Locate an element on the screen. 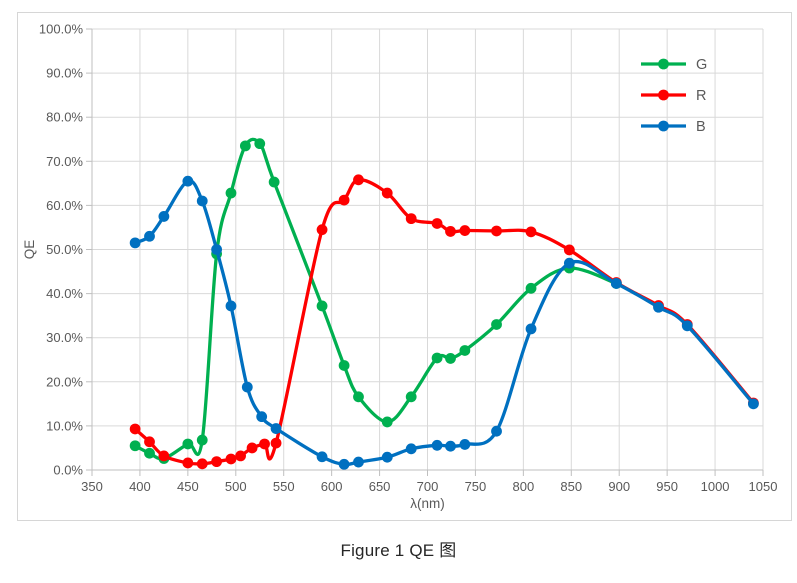 The image size is (797, 583). x-axis-title: λ(nm) is located at coordinates (427, 503).